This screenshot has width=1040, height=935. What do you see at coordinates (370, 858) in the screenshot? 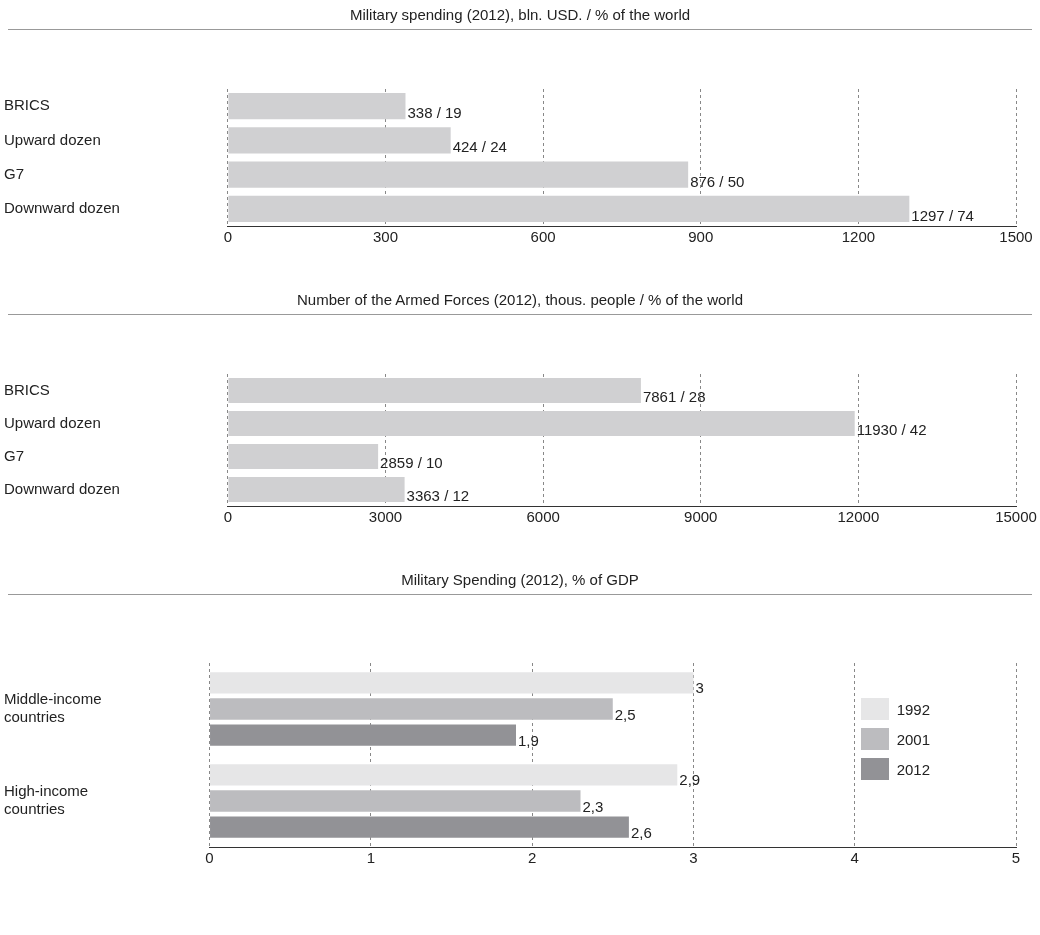
I see `x-tick-label: 1` at bounding box center [370, 858].